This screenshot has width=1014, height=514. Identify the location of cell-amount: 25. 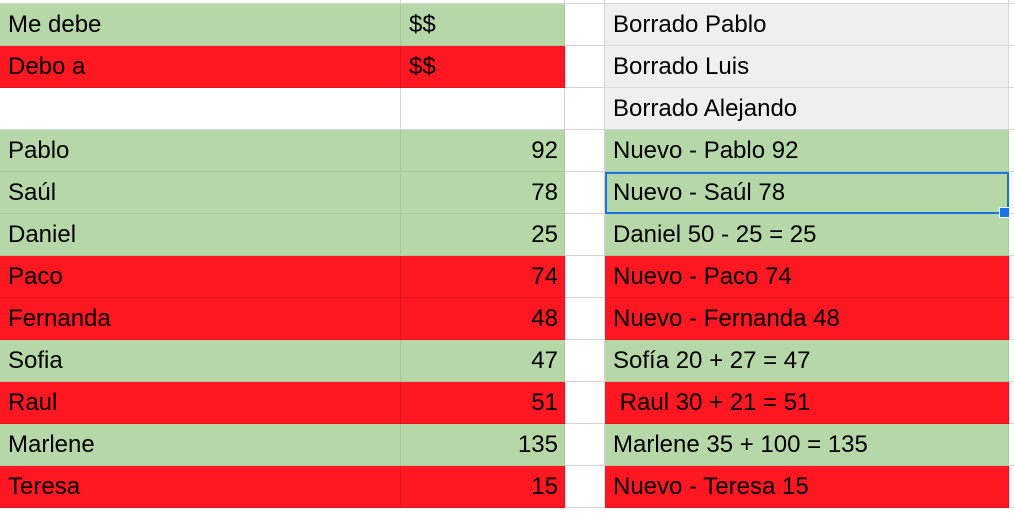
(483, 235).